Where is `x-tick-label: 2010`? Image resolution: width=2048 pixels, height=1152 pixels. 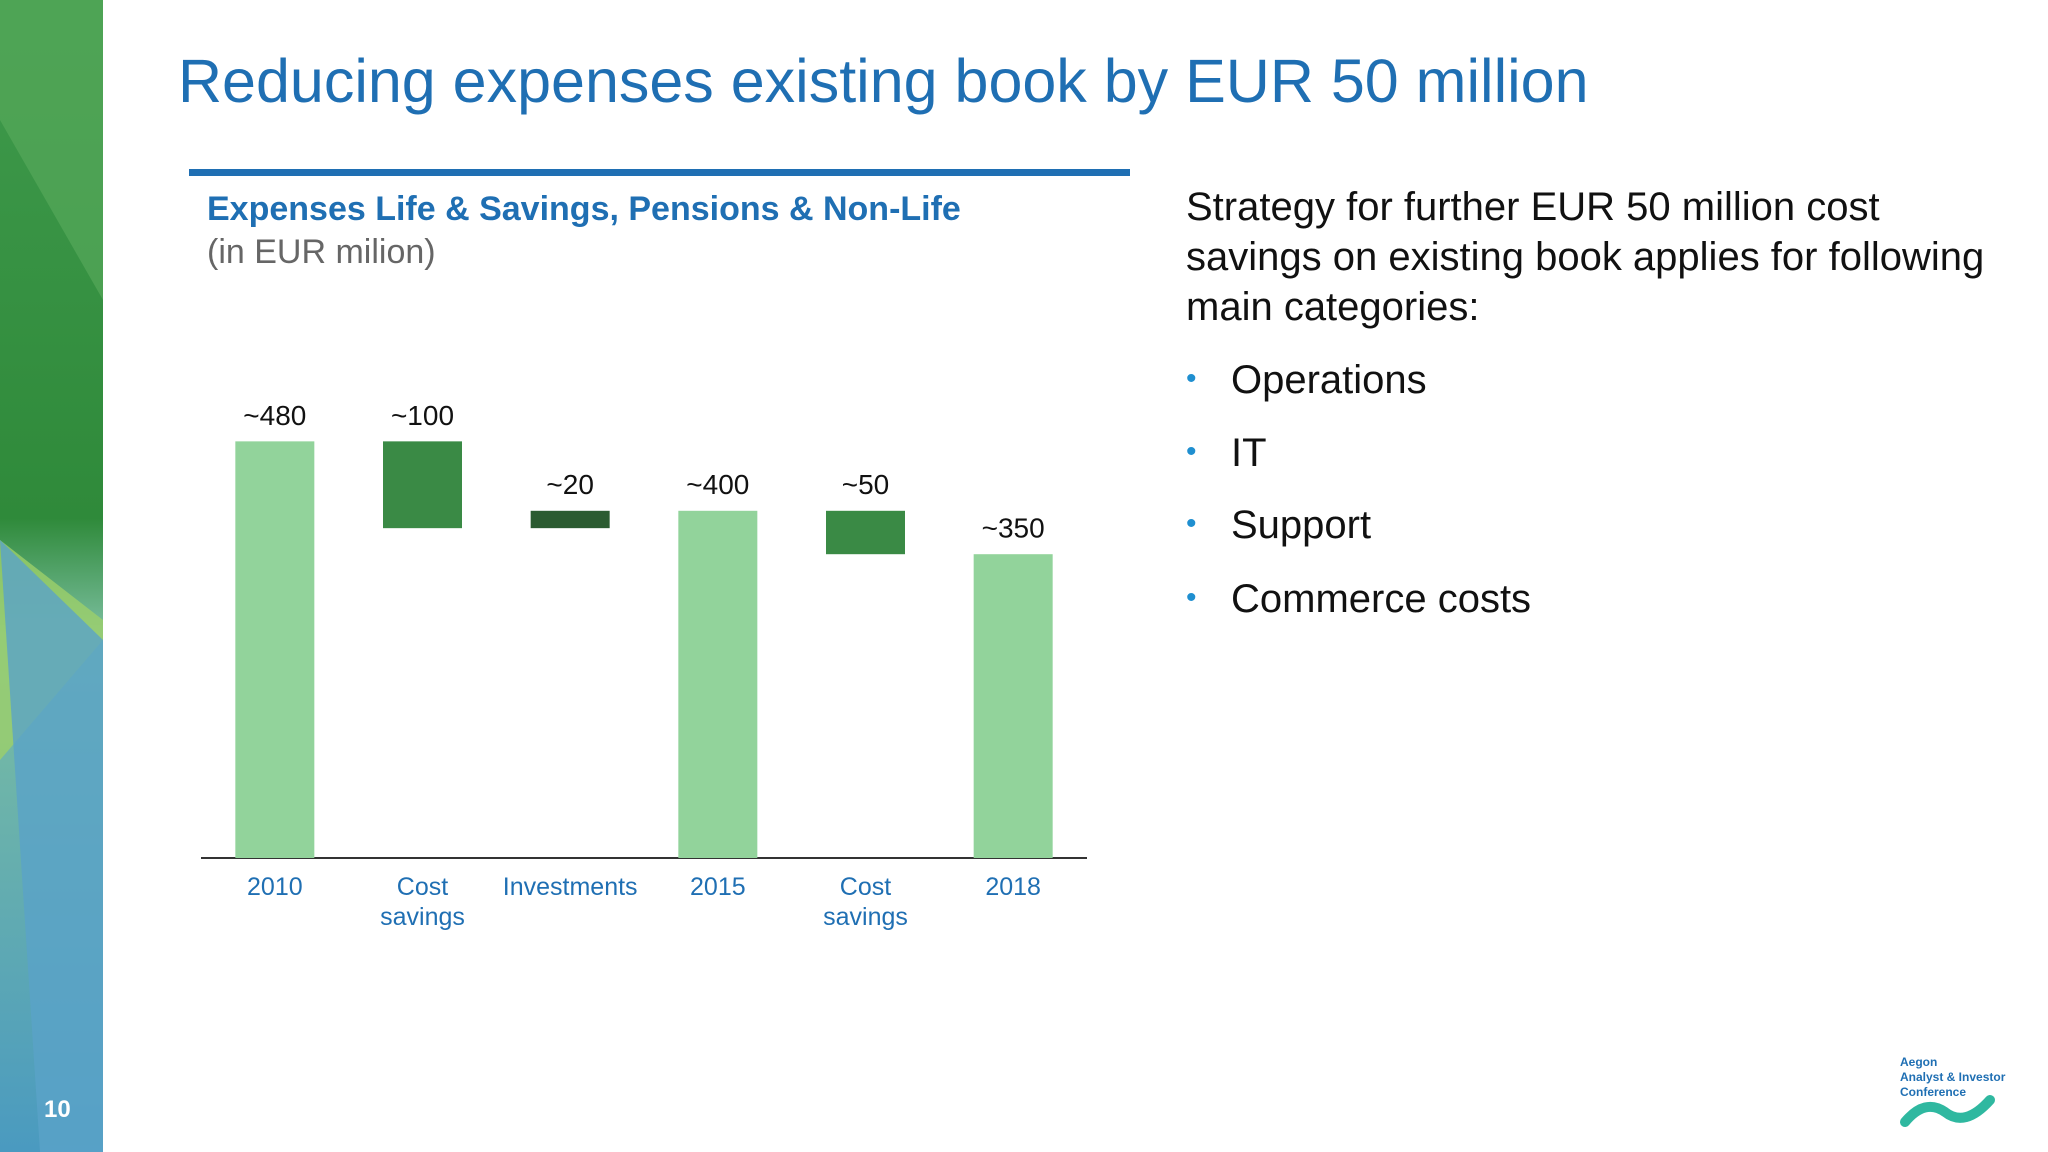
x-tick-label: 2010 is located at coordinates (275, 887).